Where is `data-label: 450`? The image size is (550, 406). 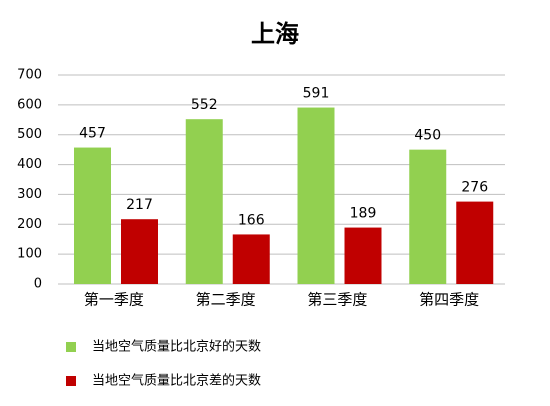
data-label: 450 is located at coordinates (427, 136).